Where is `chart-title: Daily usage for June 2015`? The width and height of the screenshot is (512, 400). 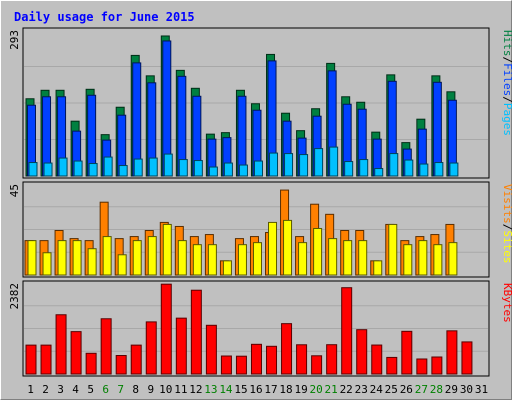 chart-title: Daily usage for June 2015 is located at coordinates (104, 17).